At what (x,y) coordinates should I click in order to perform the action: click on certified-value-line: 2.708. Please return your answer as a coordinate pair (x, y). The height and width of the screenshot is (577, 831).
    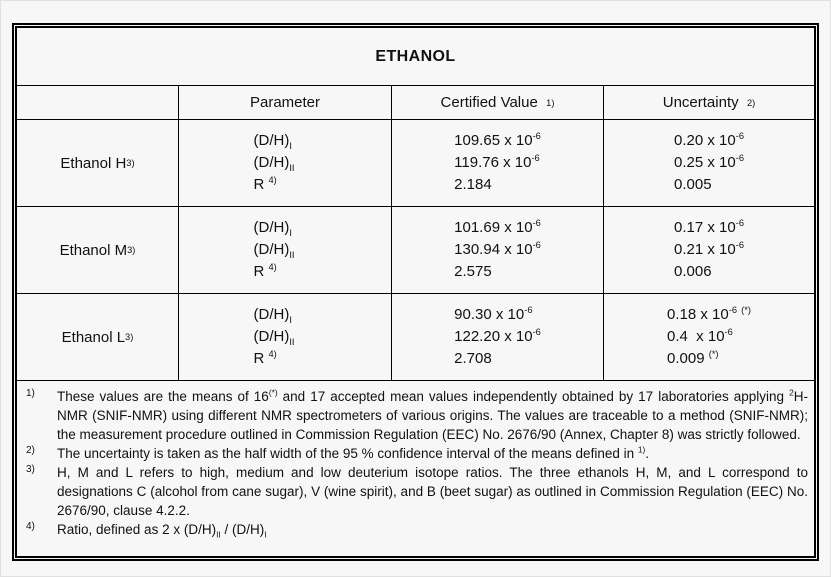
    Looking at the image, I should click on (473, 358).